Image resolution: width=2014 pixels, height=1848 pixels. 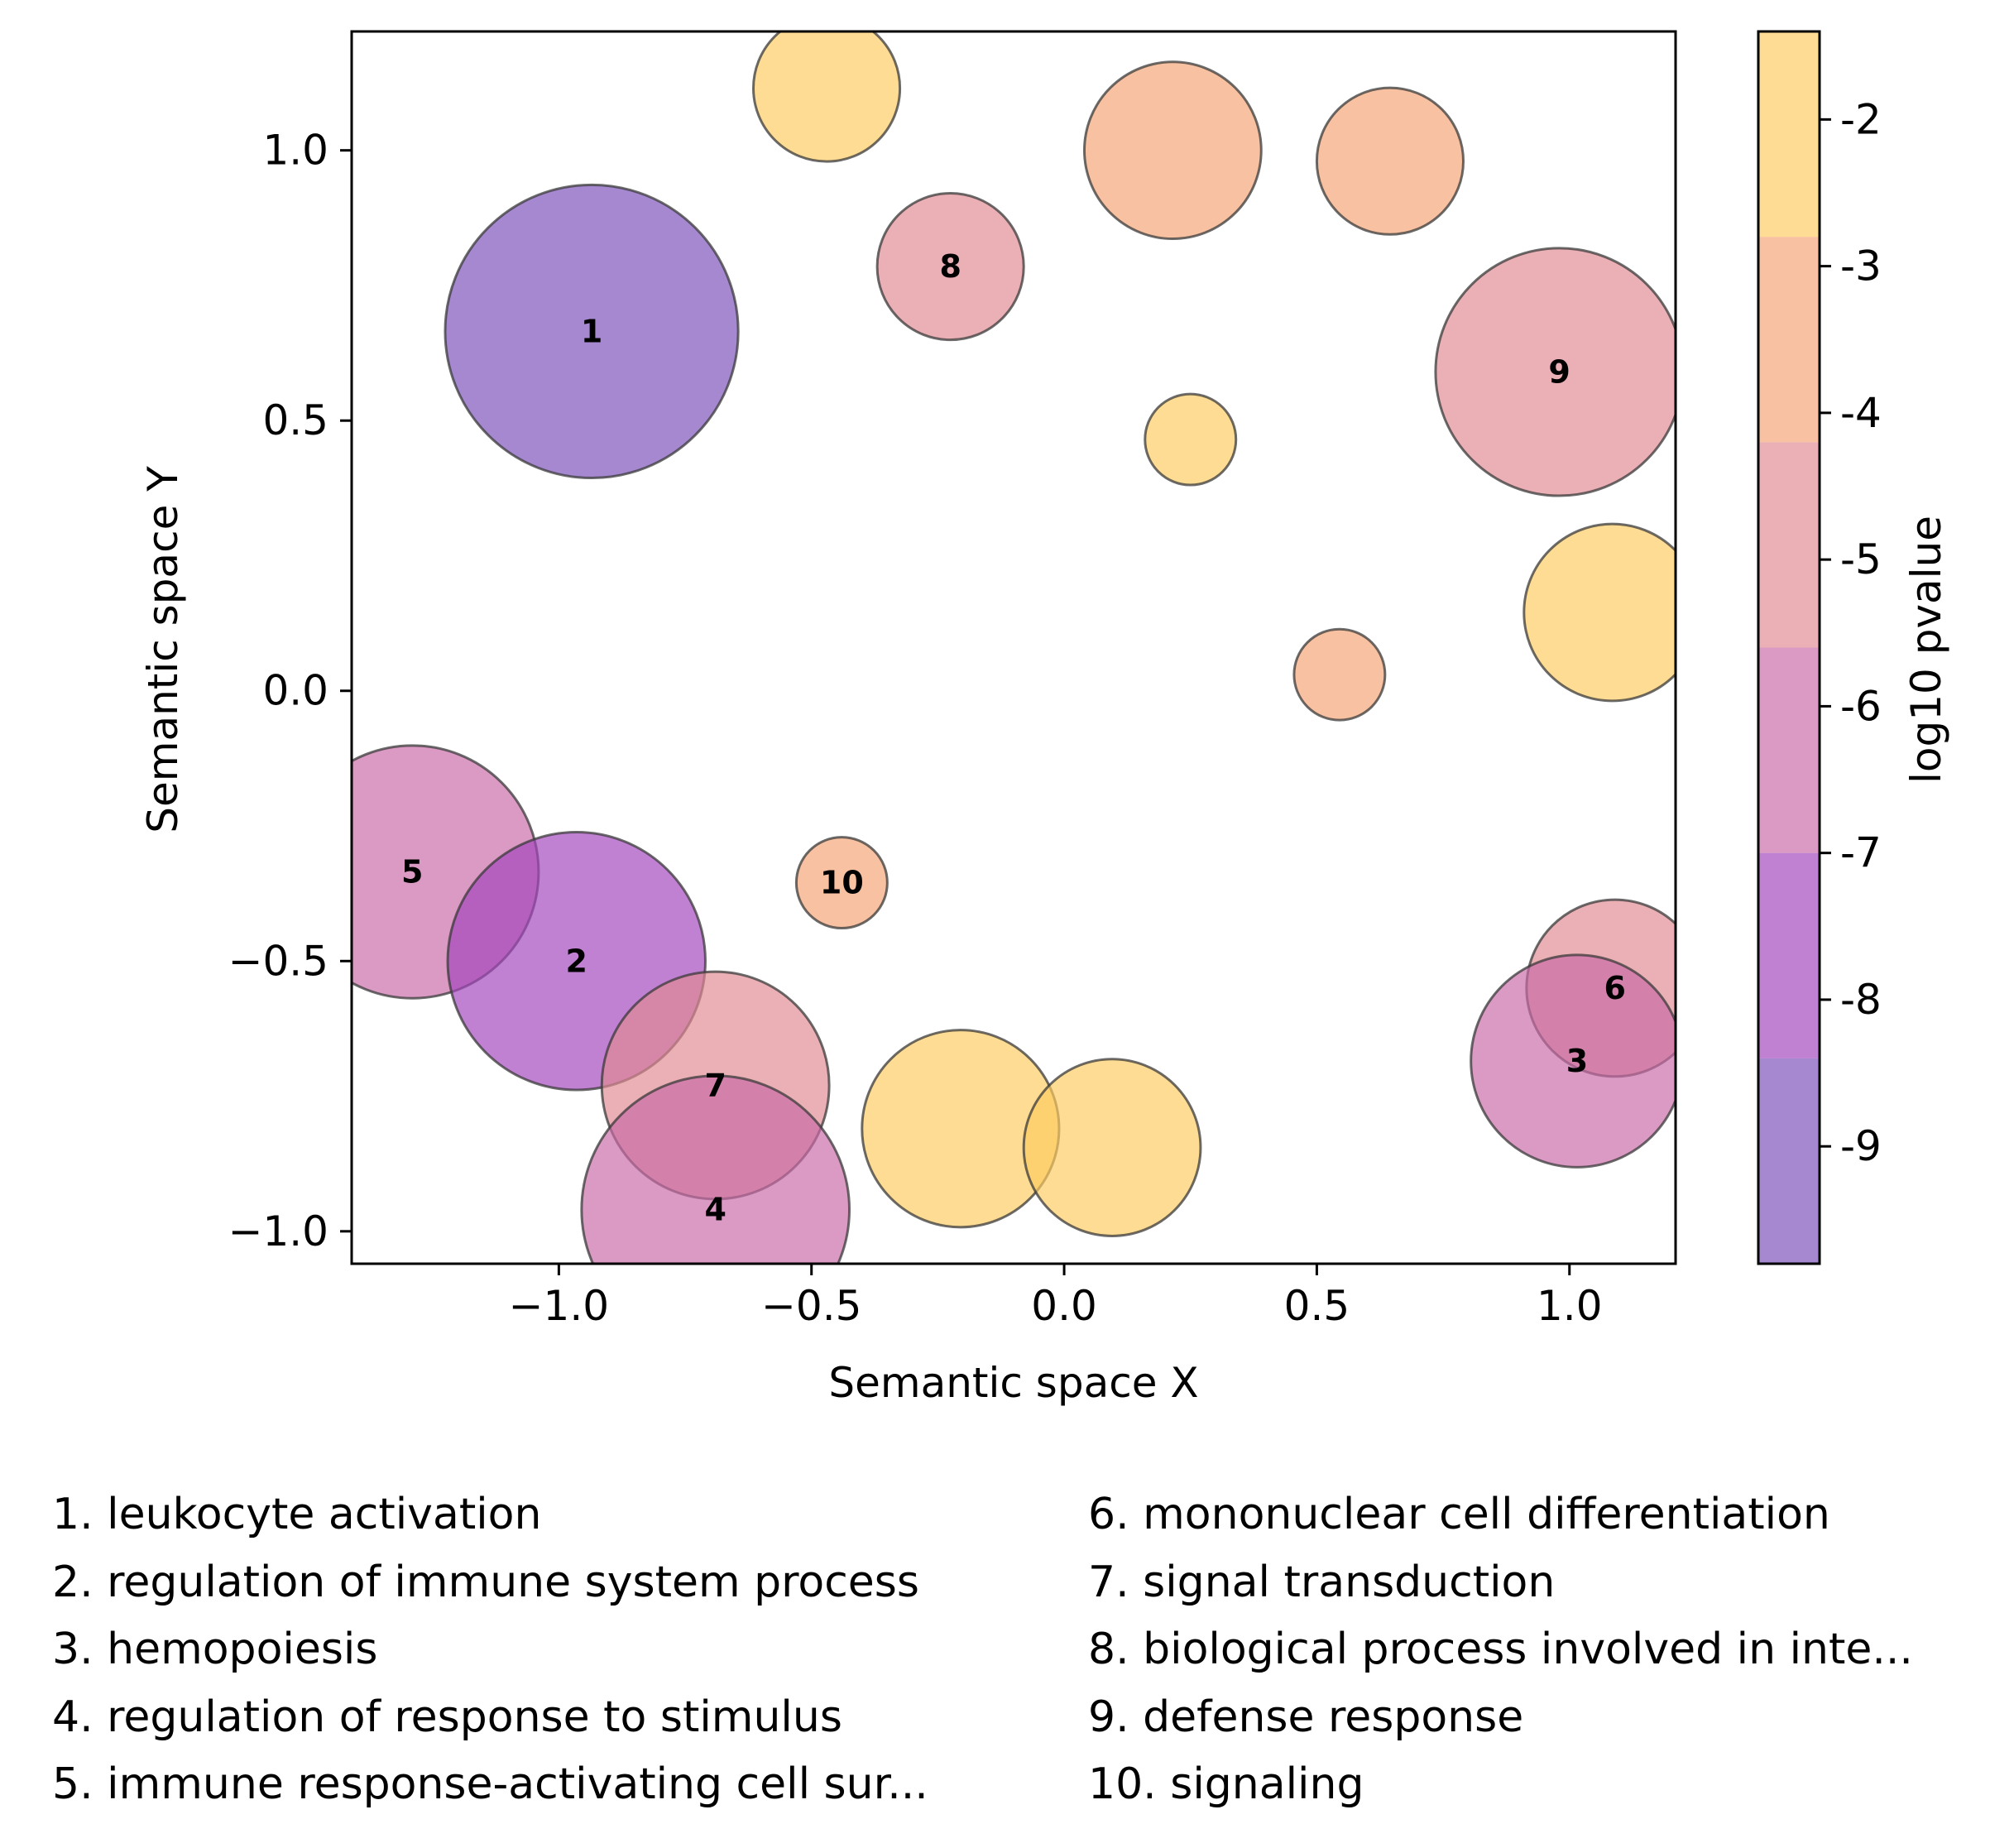 I want to click on y-tick-label: 0.5, so click(x=295, y=420).